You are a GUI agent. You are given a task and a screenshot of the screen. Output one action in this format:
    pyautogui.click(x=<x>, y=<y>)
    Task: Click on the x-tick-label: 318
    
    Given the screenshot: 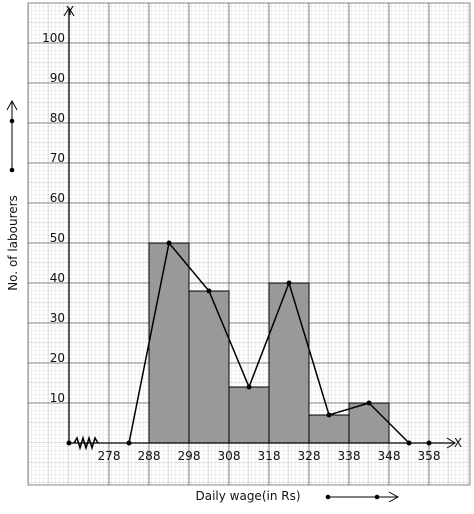 What is the action you would take?
    pyautogui.click(x=269, y=456)
    